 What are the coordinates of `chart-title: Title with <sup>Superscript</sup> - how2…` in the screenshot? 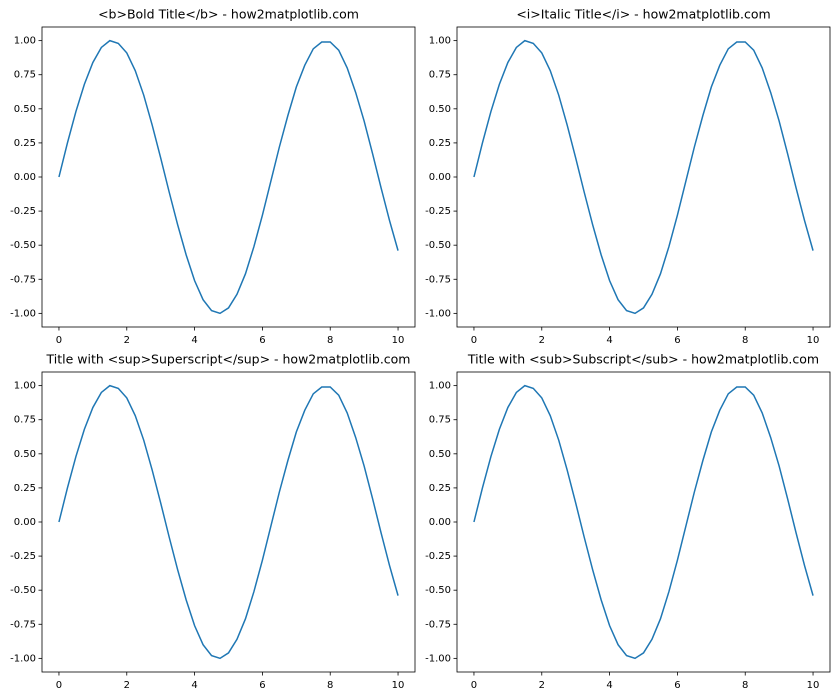 It's located at (227, 359).